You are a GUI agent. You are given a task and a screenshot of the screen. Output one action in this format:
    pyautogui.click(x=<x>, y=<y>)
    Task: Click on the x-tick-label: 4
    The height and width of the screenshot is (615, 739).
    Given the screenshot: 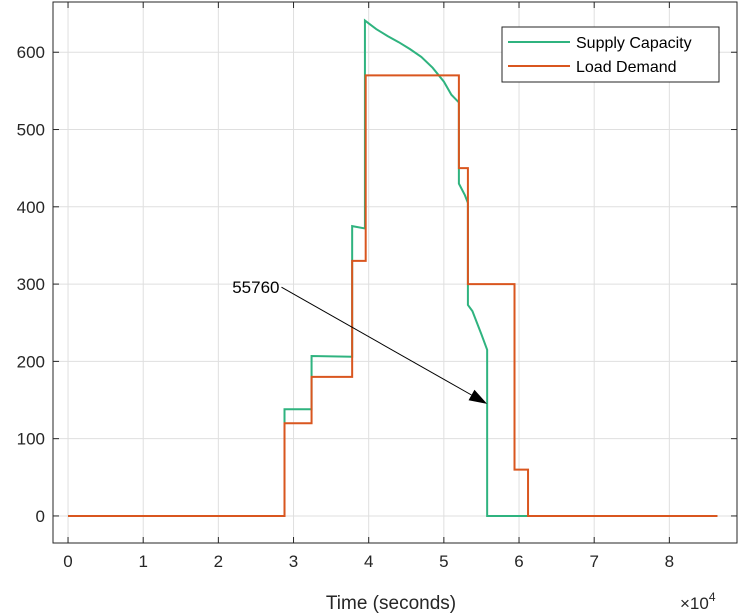 What is the action you would take?
    pyautogui.click(x=368, y=561)
    